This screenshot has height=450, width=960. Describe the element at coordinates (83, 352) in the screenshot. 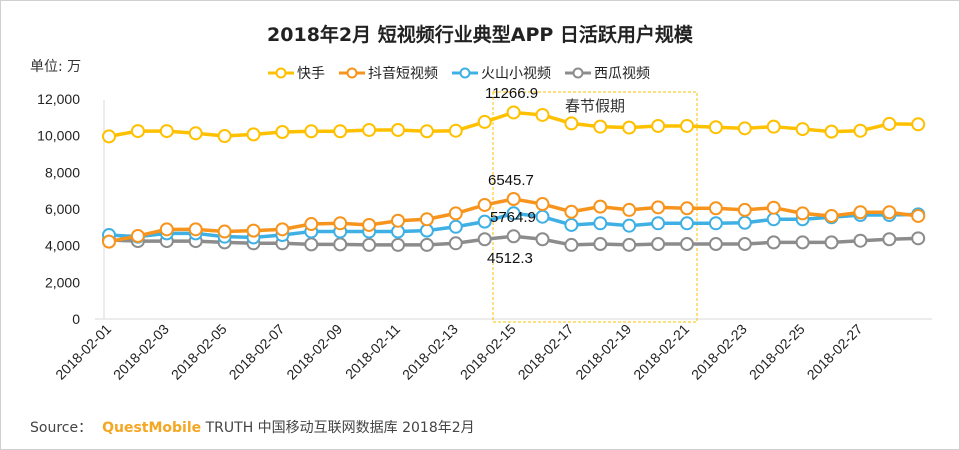

I see `x-tick-label: 2018-02-01` at that location.